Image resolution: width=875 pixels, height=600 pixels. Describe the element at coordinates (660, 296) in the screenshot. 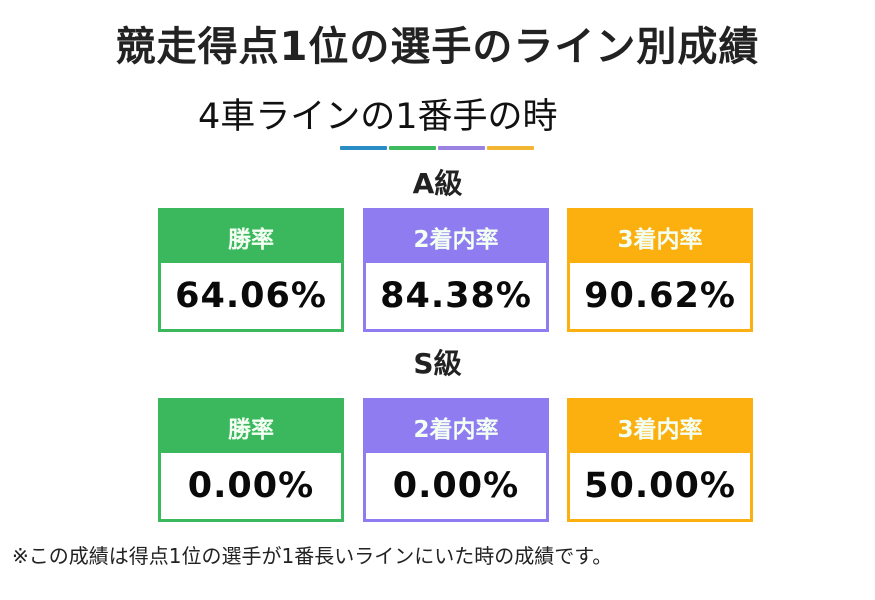

I see `stat-card-value: 90.62%` at that location.